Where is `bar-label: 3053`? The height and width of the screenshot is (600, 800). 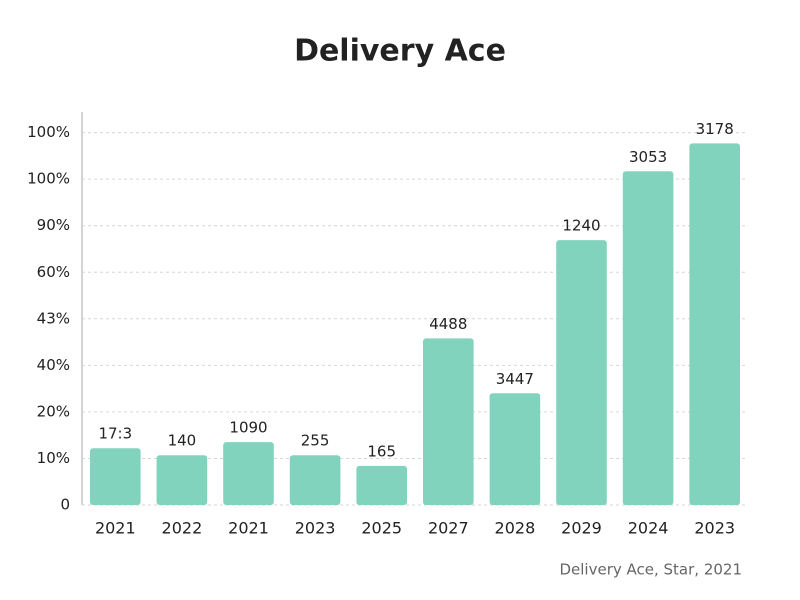
bar-label: 3053 is located at coordinates (648, 157).